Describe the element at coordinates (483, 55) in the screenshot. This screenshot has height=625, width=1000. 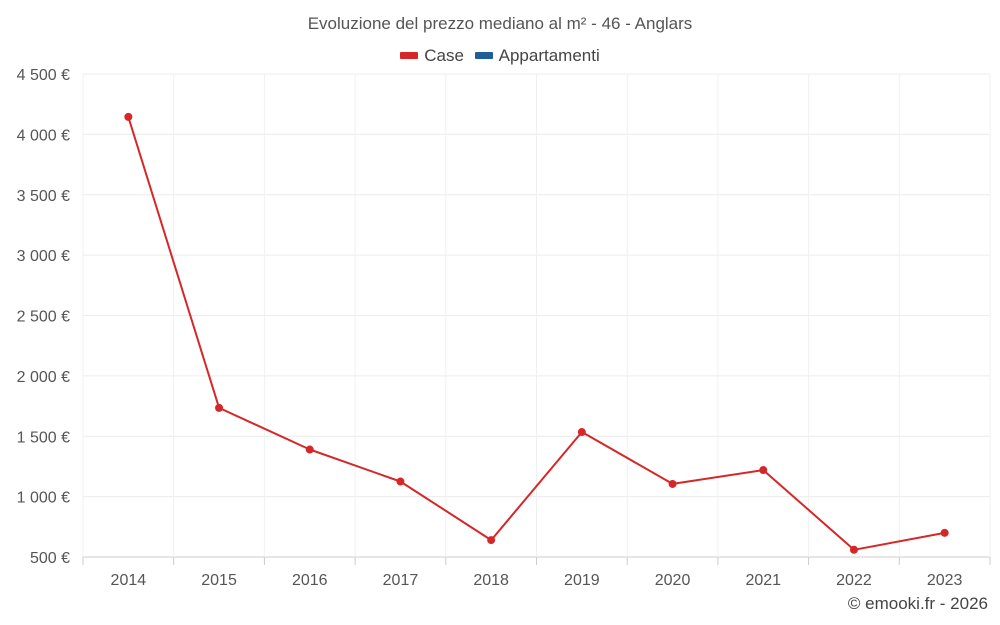
I see `legend-swatch-appartamenti` at that location.